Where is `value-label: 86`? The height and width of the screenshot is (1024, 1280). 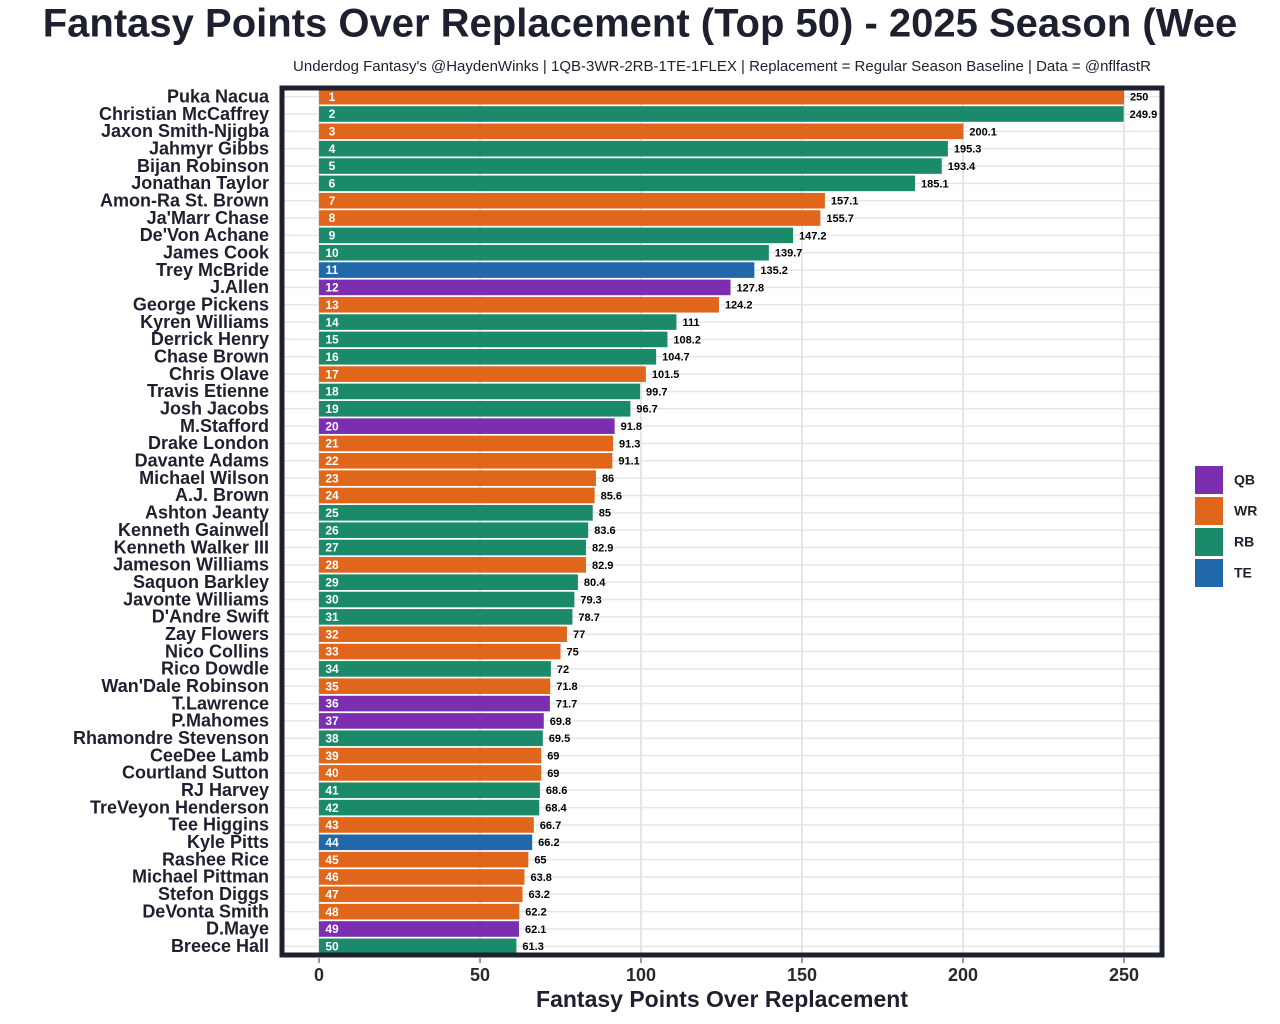 value-label: 86 is located at coordinates (608, 479).